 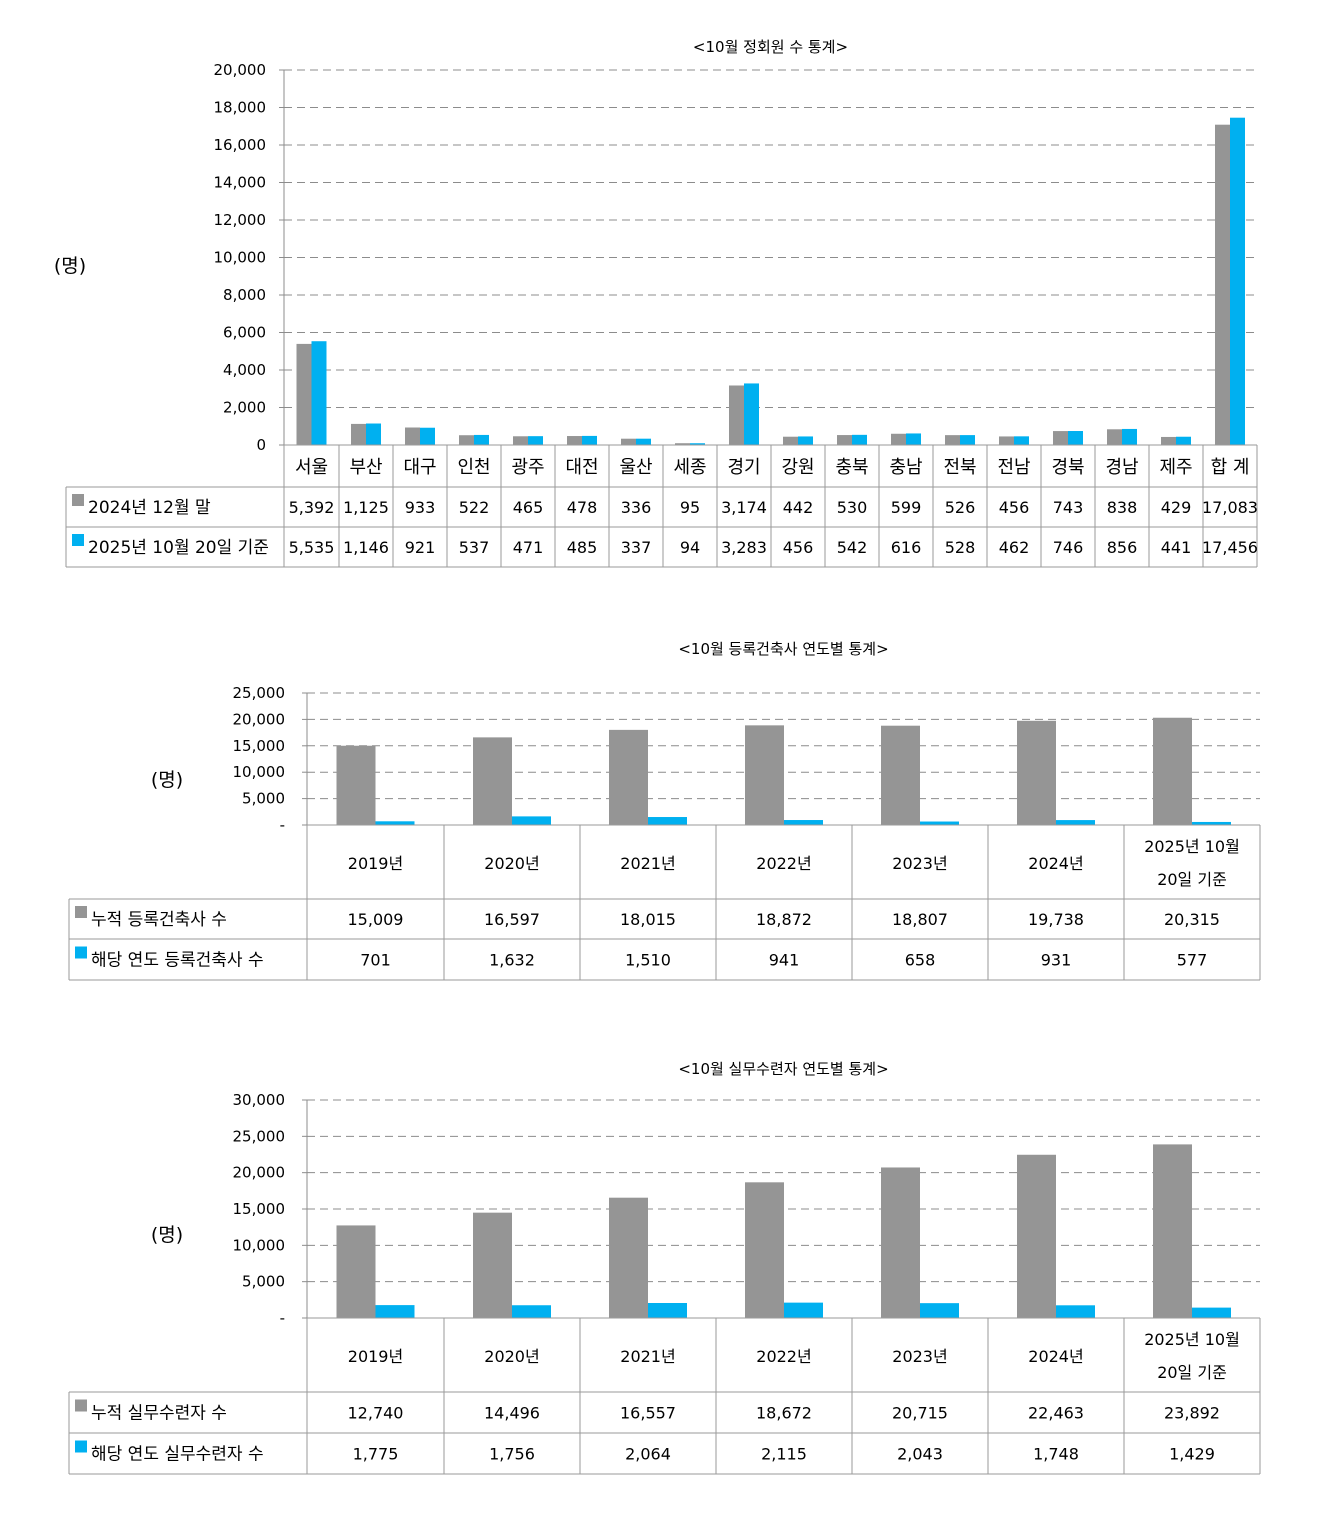 What do you see at coordinates (798, 507) in the screenshot?
I see `data-cell: 442` at bounding box center [798, 507].